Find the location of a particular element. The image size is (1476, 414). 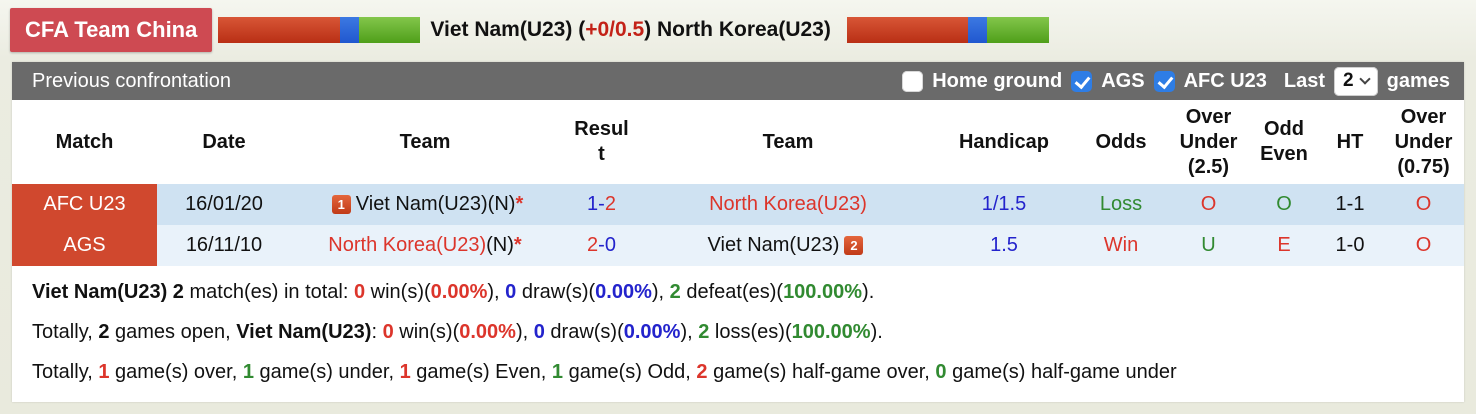

toolbar-filters: Home ground AGS AFC U23 Last 2 games is located at coordinates (1176, 81).